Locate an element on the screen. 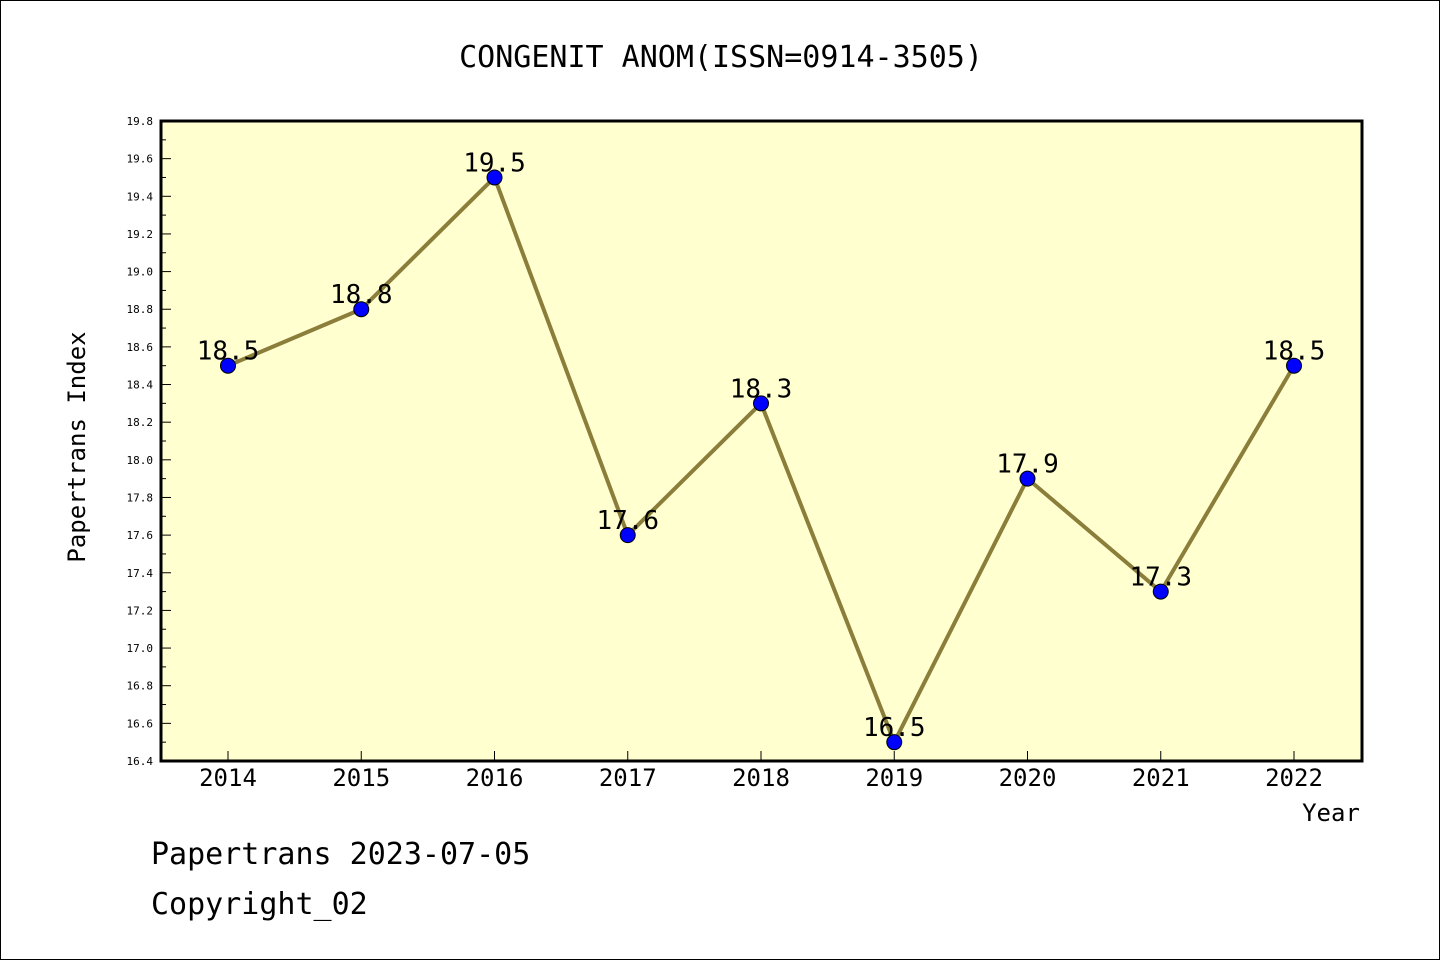  x-axis-label: Year is located at coordinates (1331, 813).